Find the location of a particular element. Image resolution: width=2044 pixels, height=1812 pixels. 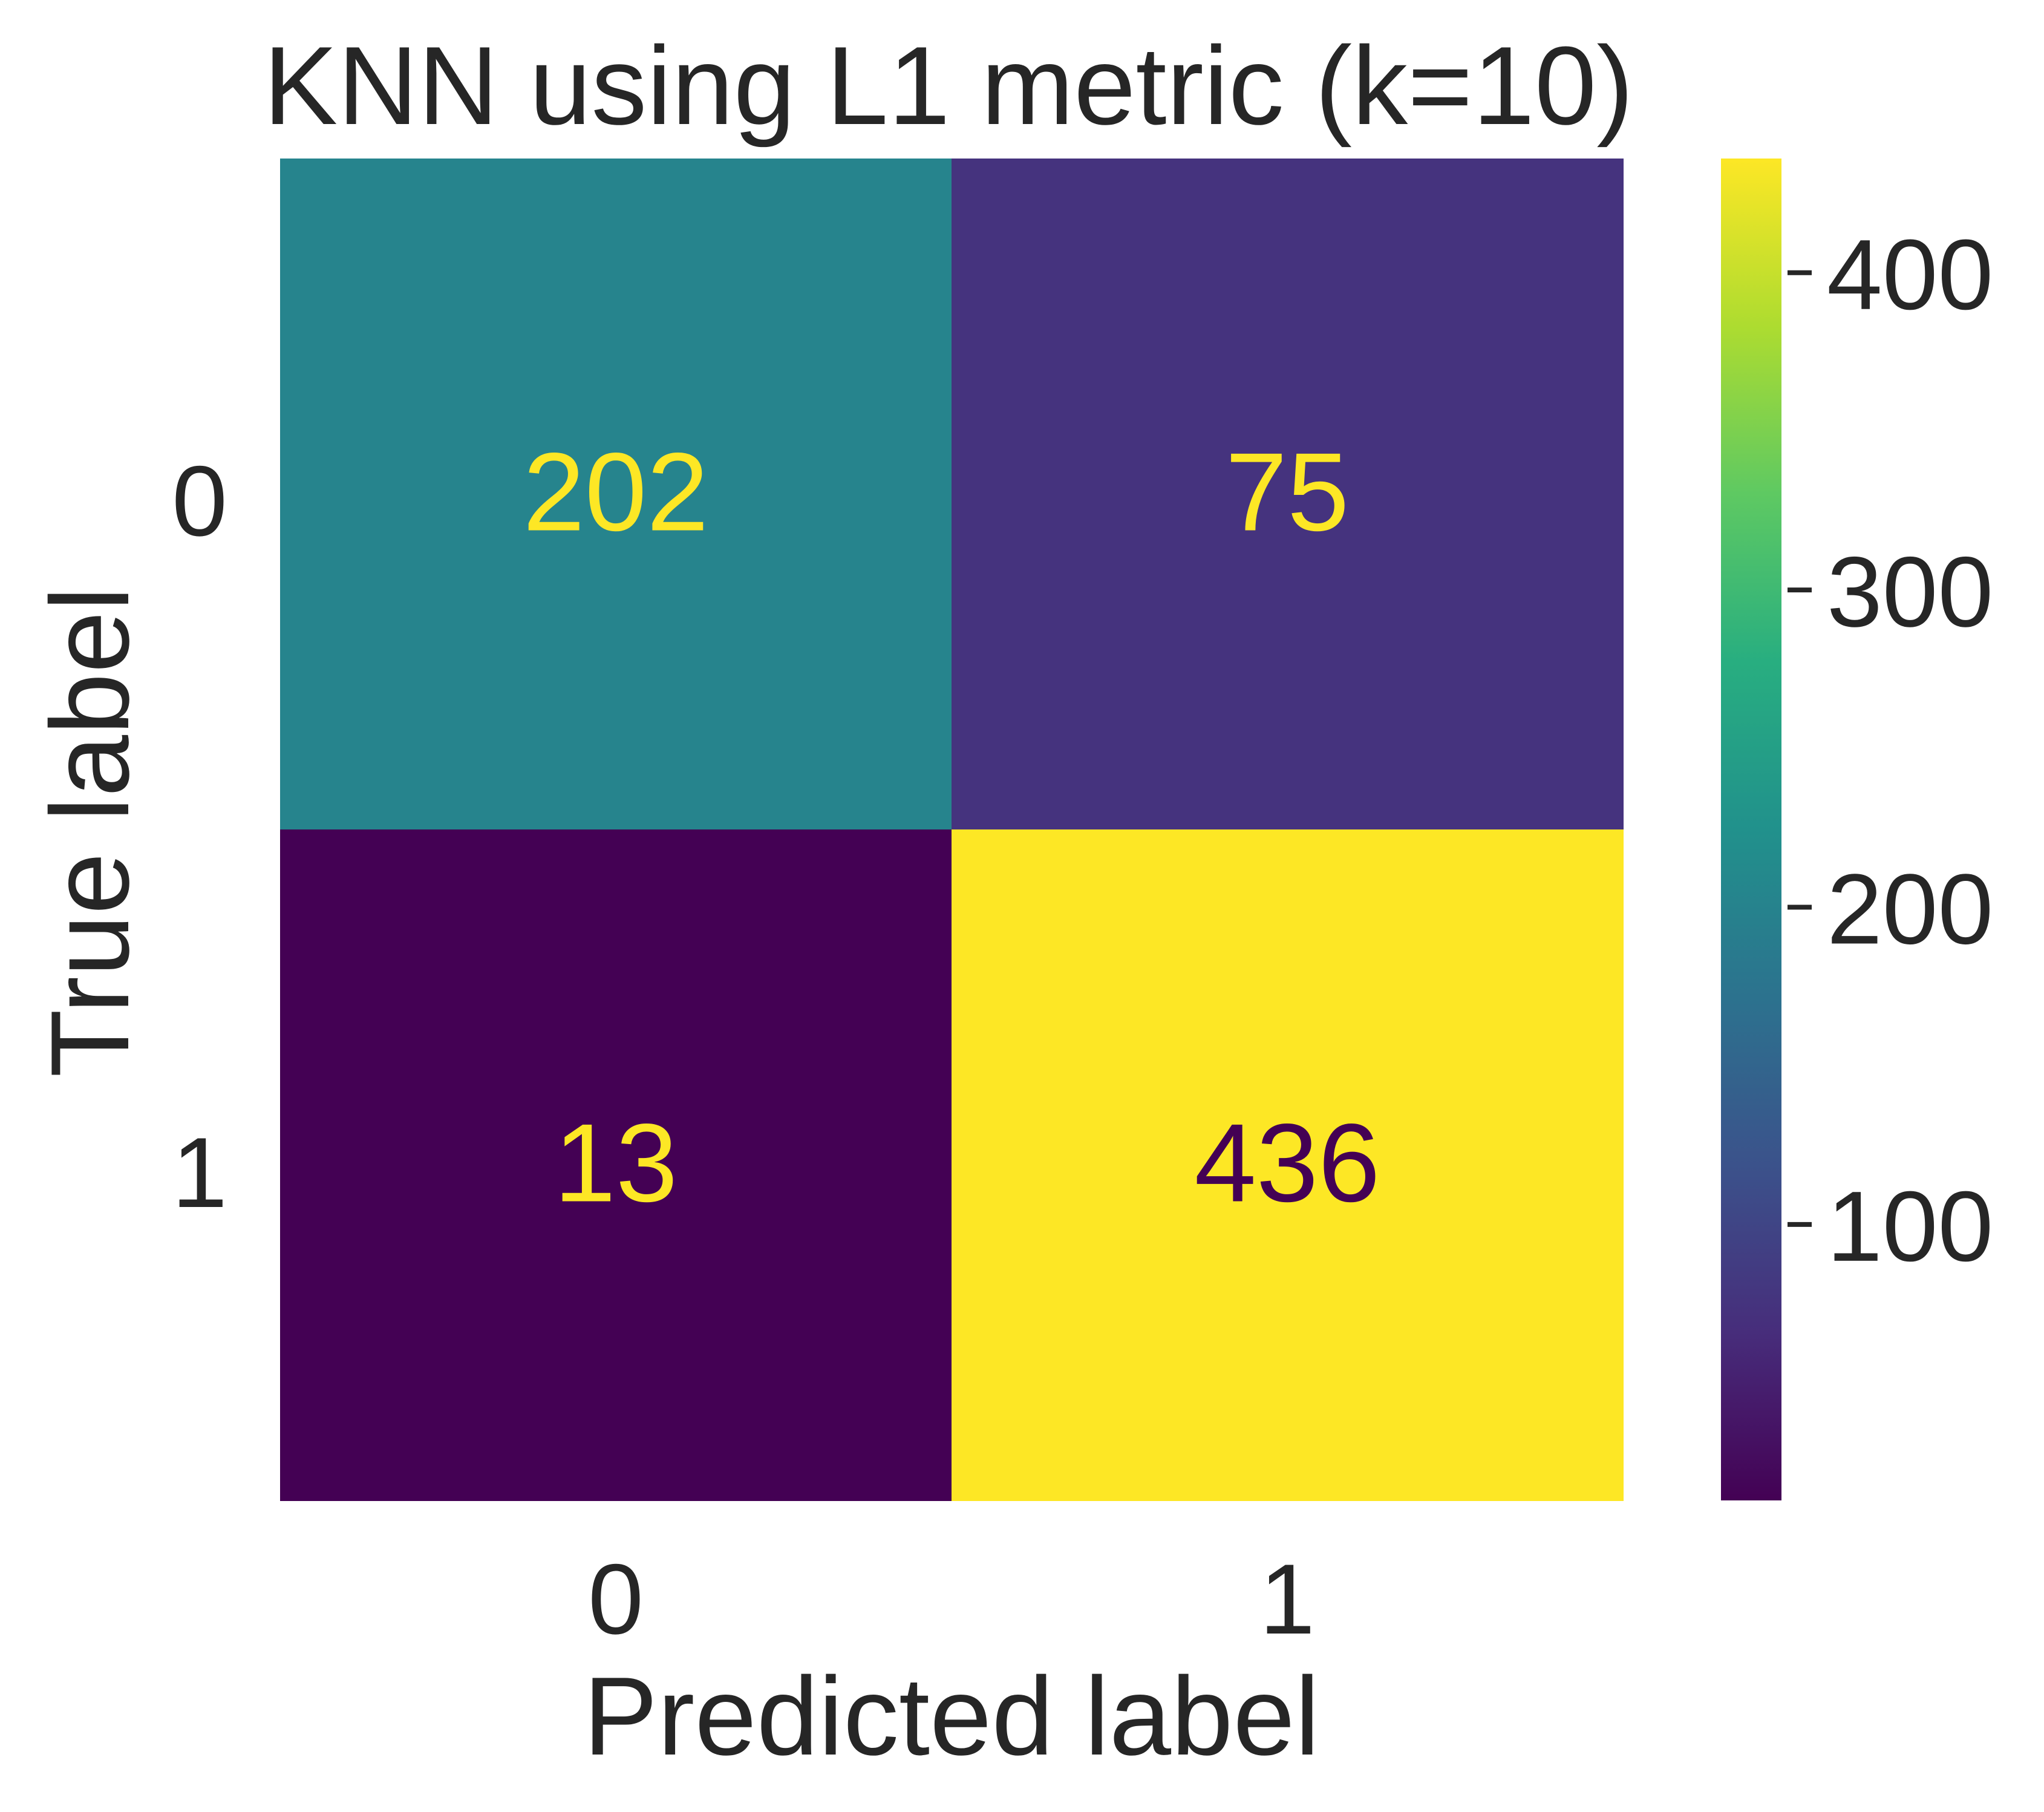

colorbar-tick-label-200: 200 is located at coordinates (1910, 908).